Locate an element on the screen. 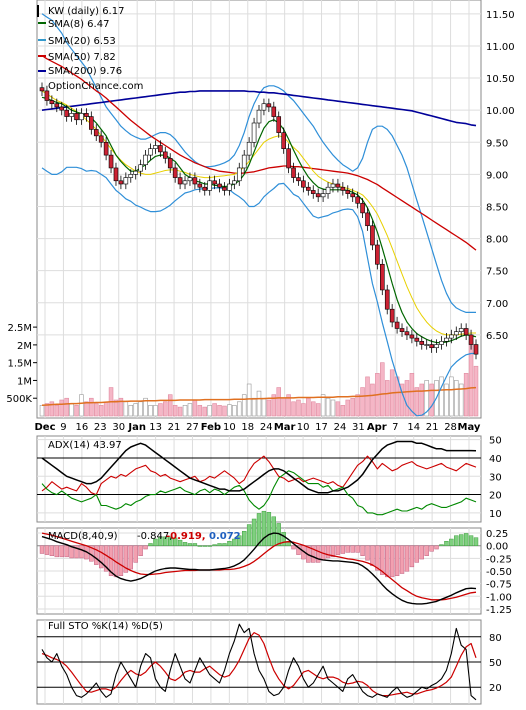 The height and width of the screenshot is (710, 526). price-y-tick: 11.50 is located at coordinates (500, 15).